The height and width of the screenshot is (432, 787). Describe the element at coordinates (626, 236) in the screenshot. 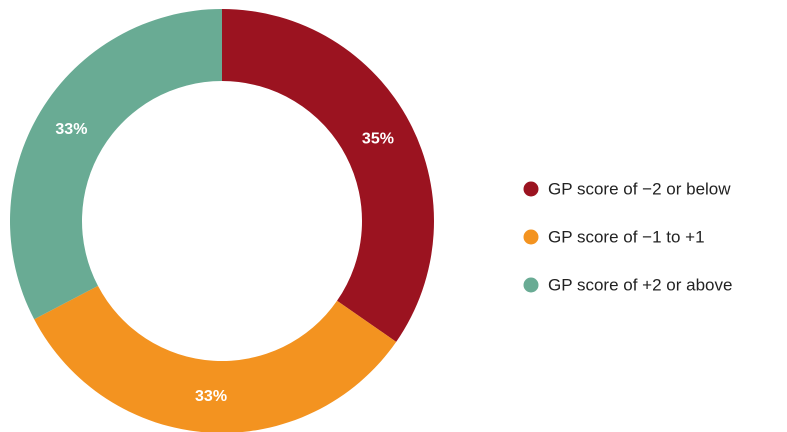

I see `legend-label: GP score of −1 to +1` at that location.